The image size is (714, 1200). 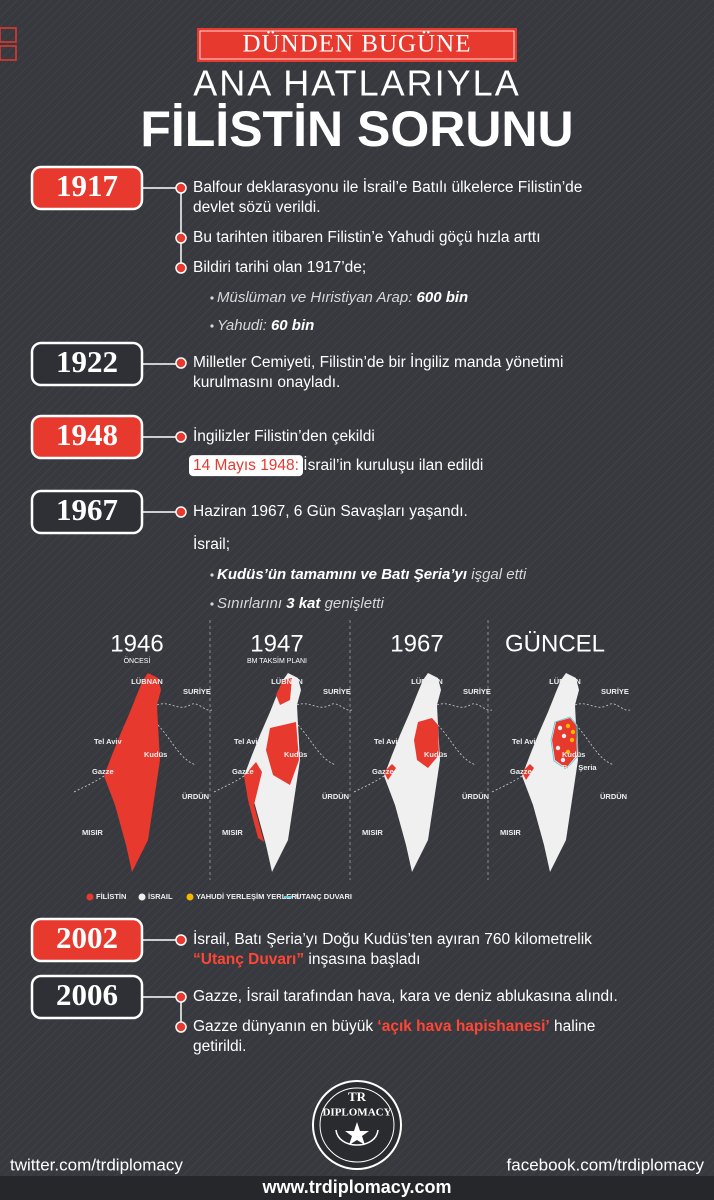 What do you see at coordinates (211, 544) in the screenshot?
I see `entry-text: İsrail;` at bounding box center [211, 544].